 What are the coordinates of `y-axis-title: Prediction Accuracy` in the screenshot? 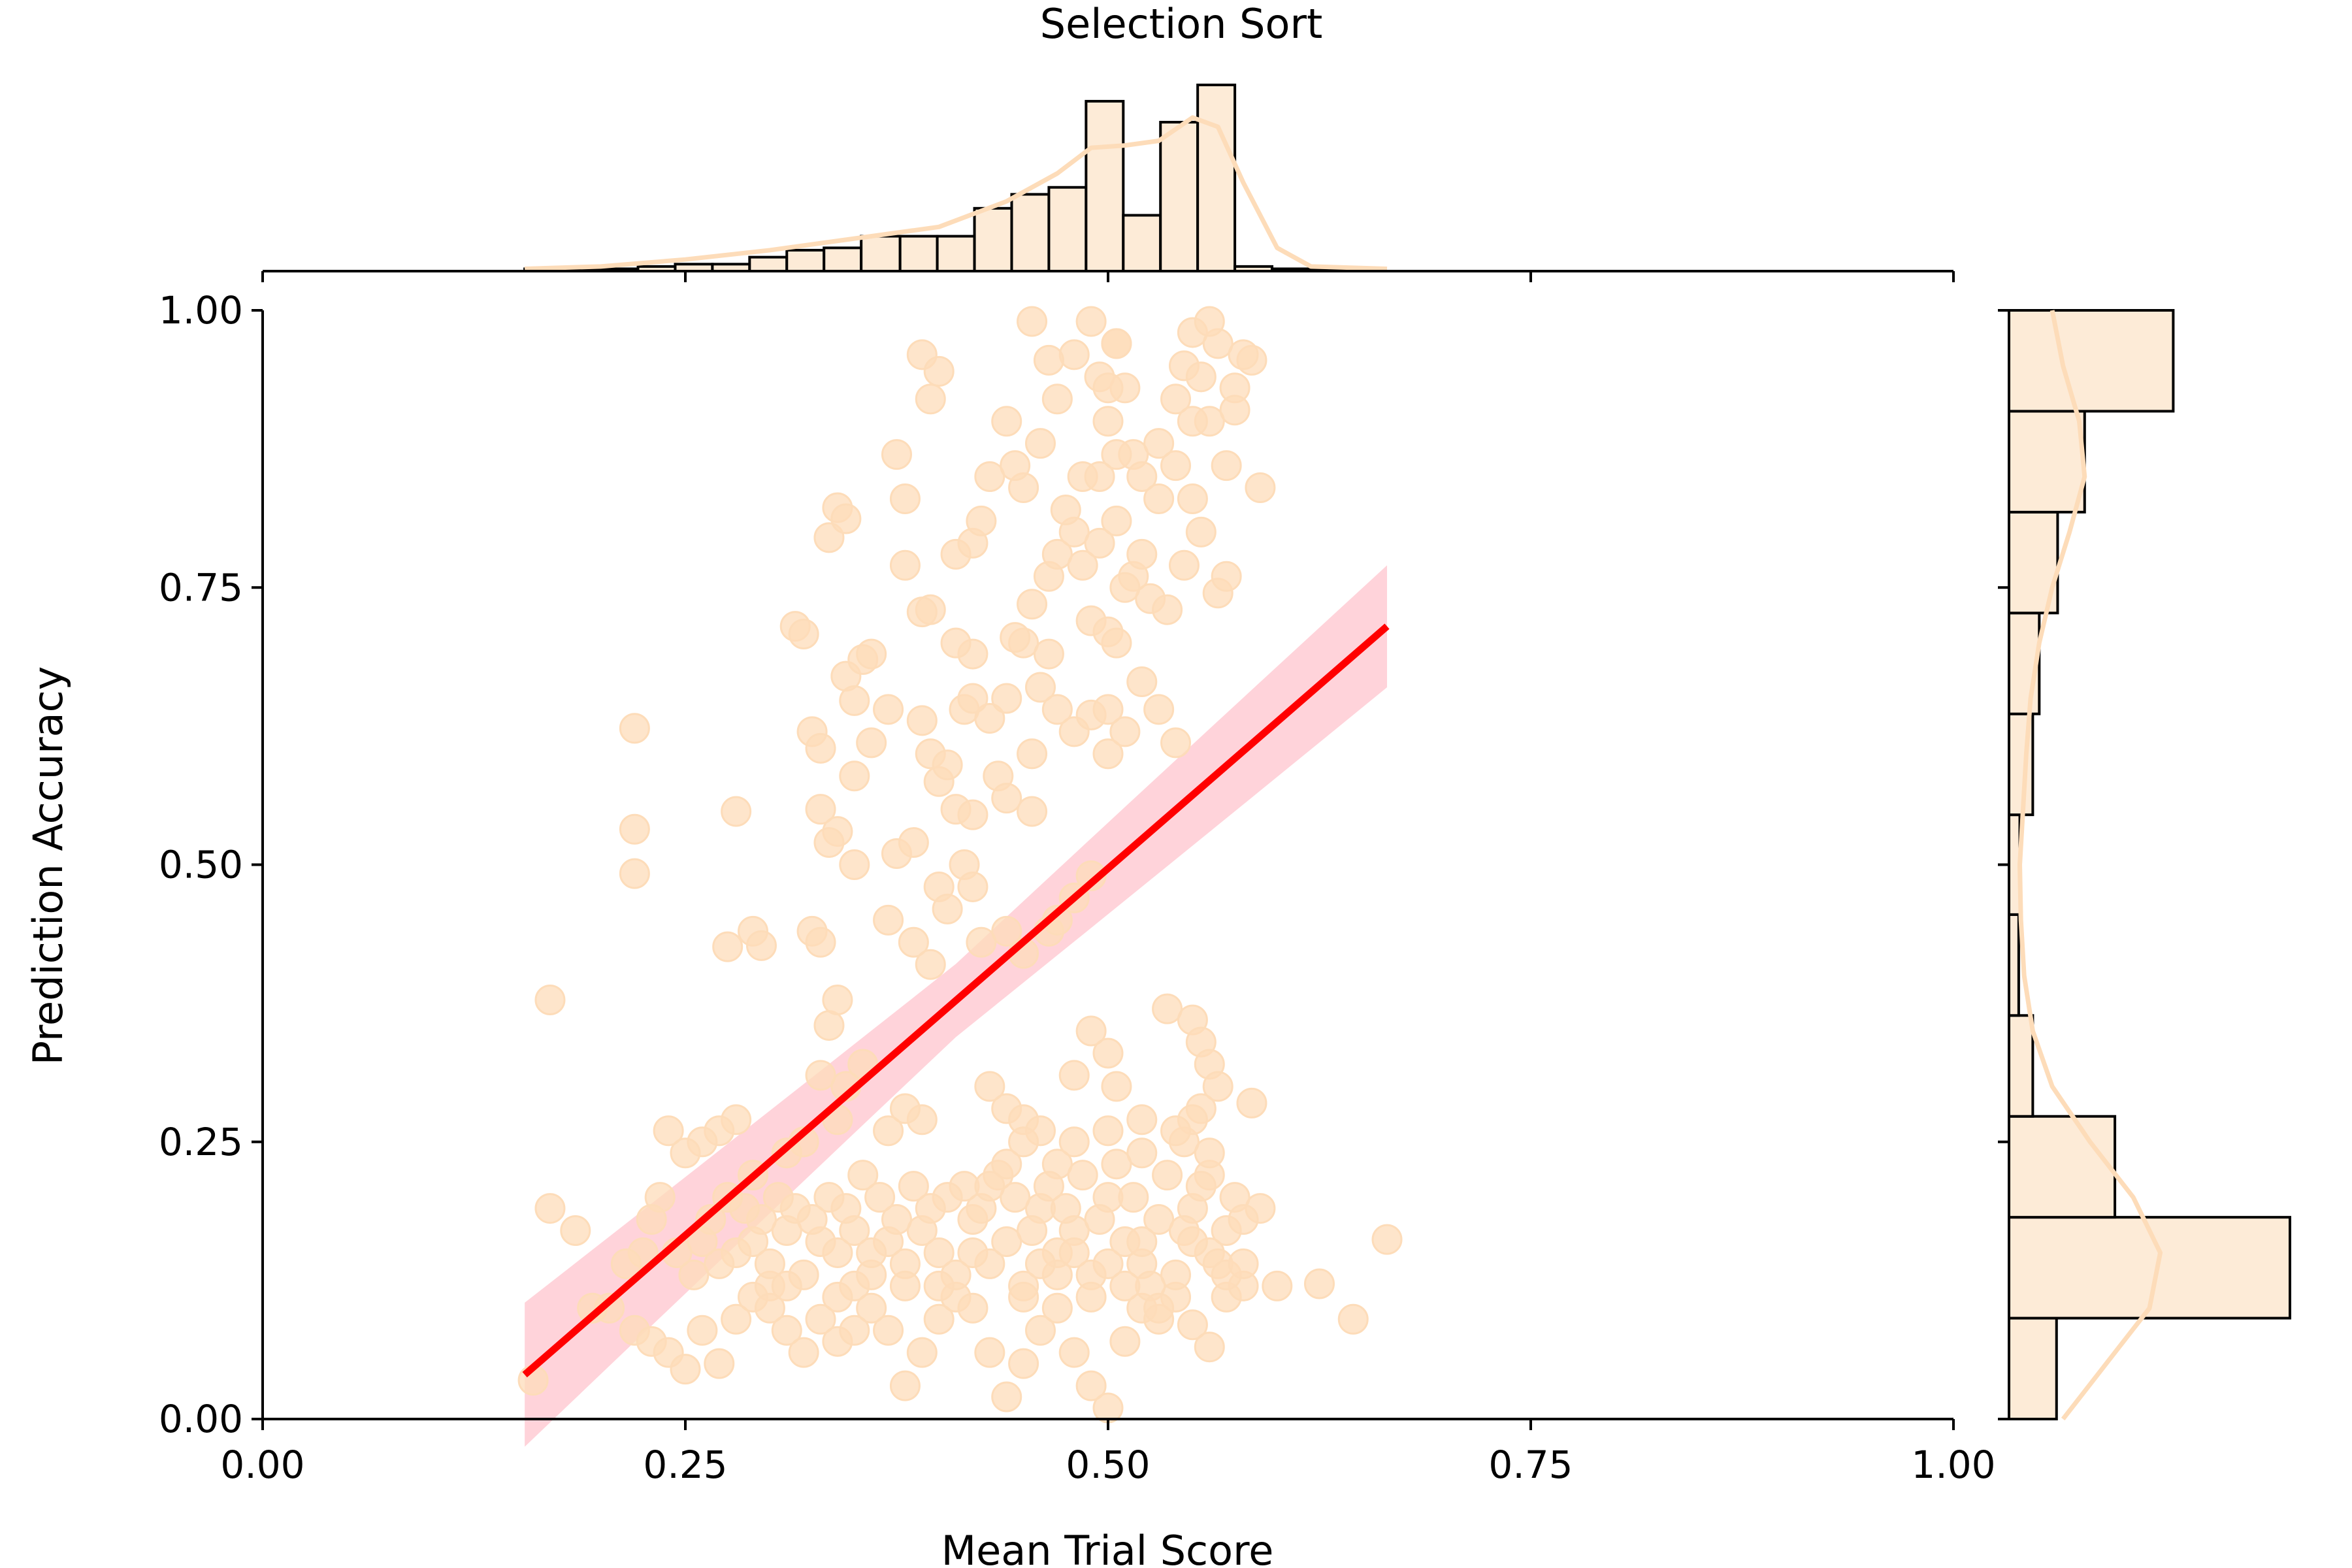 It's located at (48, 866).